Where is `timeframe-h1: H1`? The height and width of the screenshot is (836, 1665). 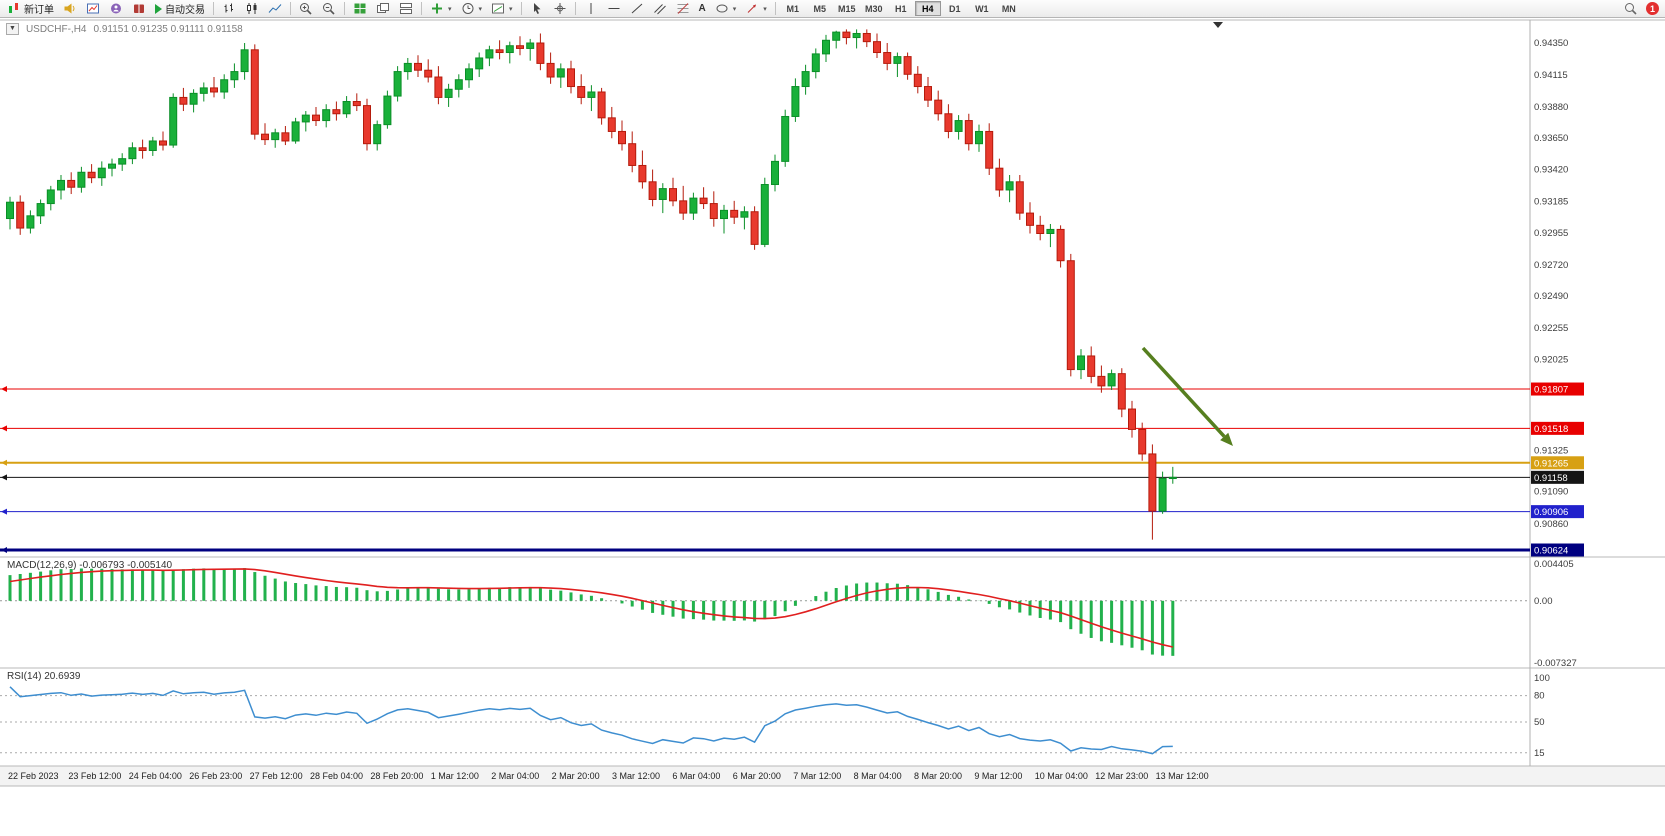
timeframe-h1: H1 is located at coordinates (901, 9).